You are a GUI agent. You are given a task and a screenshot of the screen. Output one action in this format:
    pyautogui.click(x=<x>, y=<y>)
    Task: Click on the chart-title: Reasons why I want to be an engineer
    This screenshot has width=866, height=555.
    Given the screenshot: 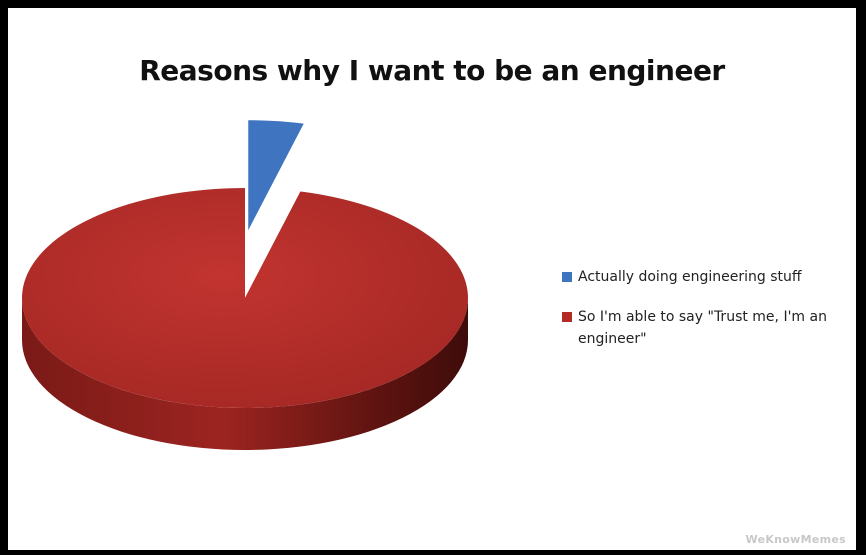 What is the action you would take?
    pyautogui.click(x=432, y=70)
    